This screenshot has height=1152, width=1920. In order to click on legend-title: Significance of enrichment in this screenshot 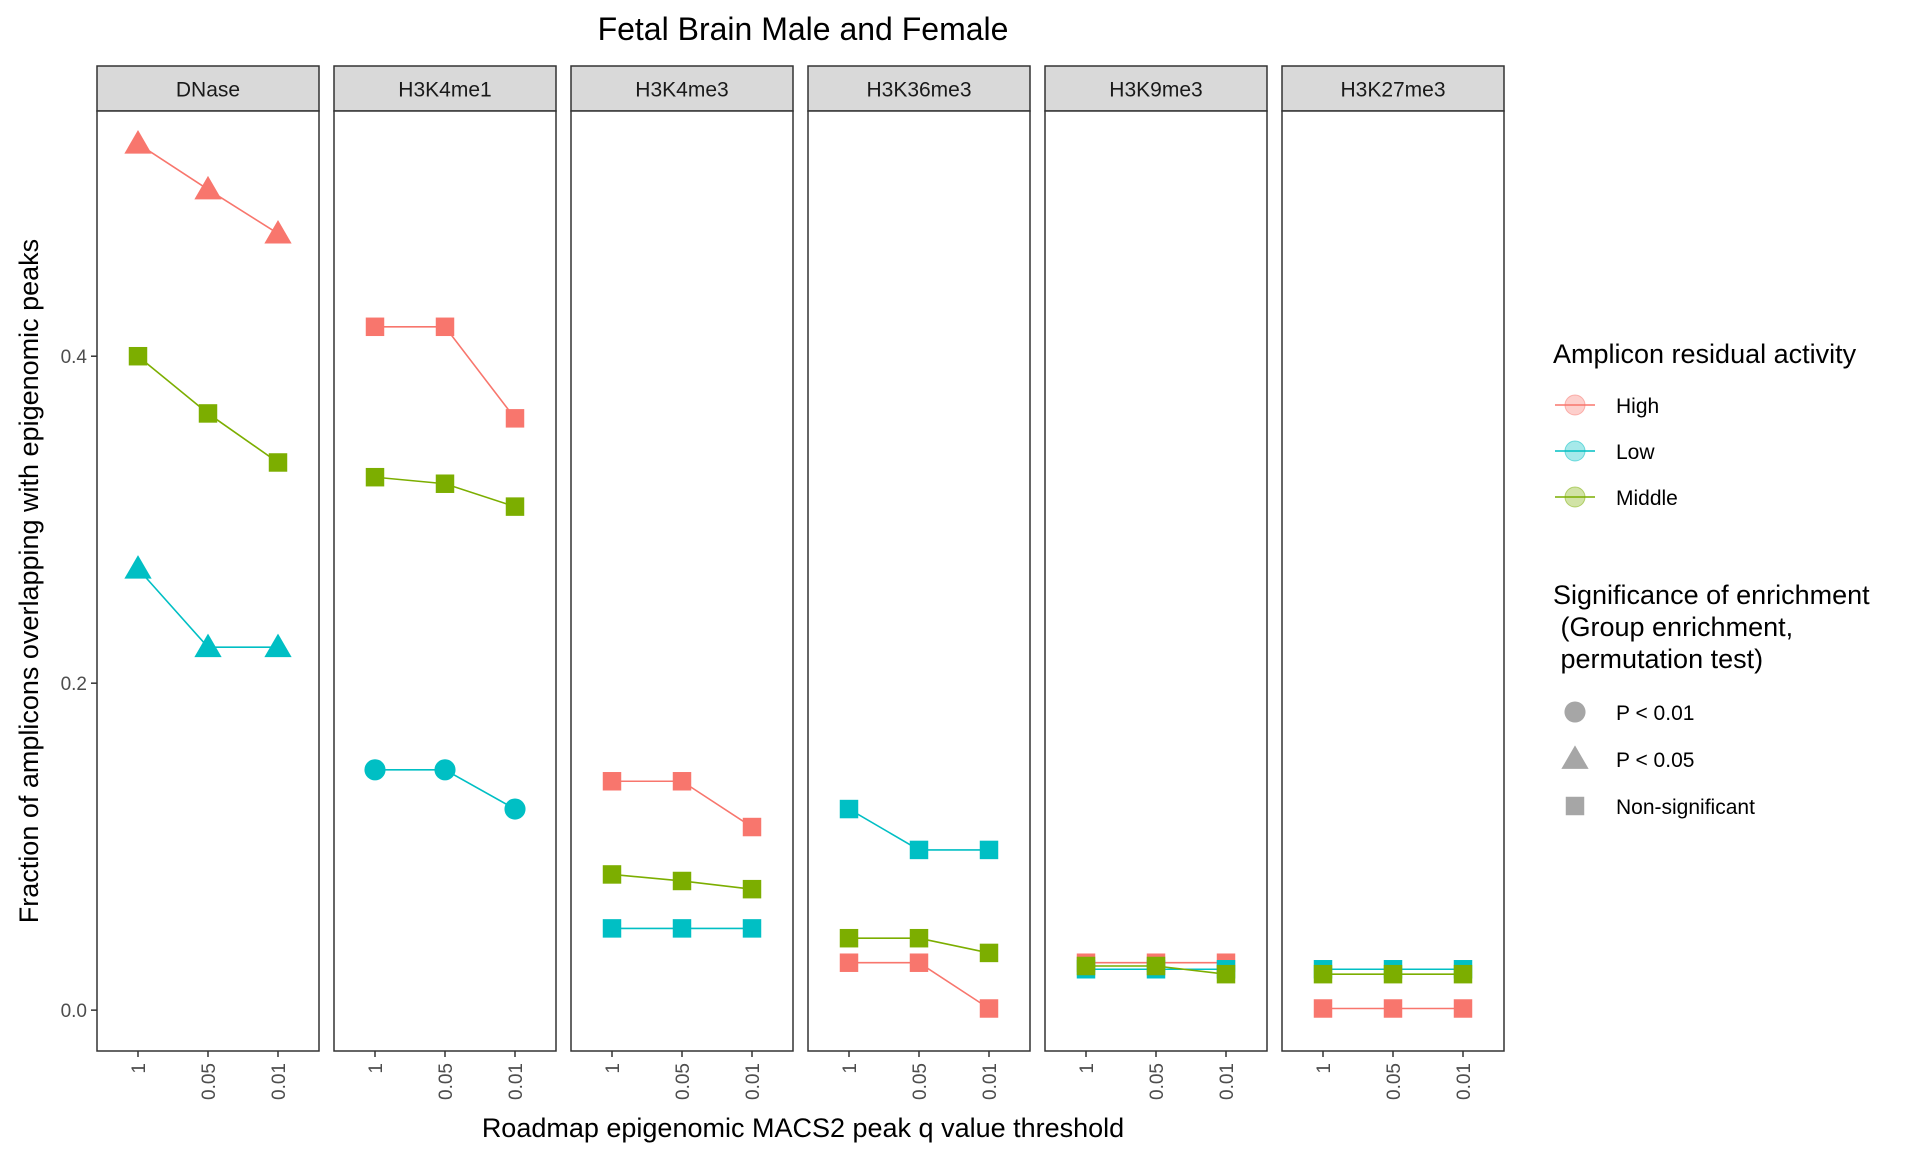, I will do `click(1711, 595)`.